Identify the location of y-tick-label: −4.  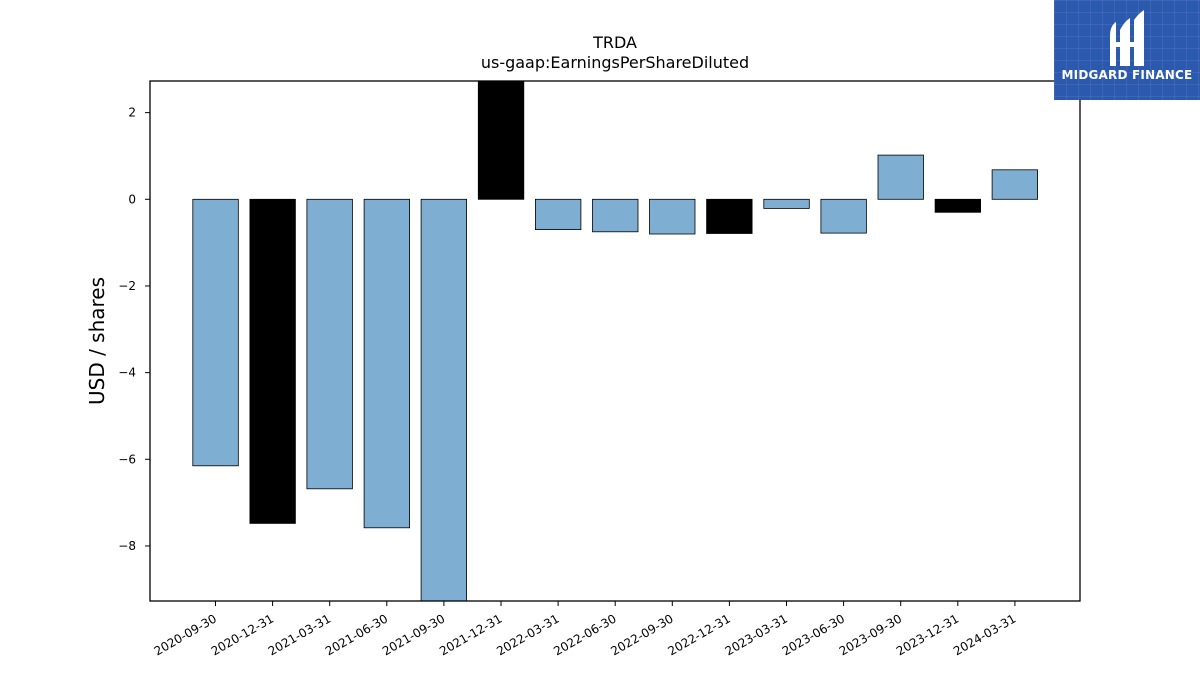
(127, 373).